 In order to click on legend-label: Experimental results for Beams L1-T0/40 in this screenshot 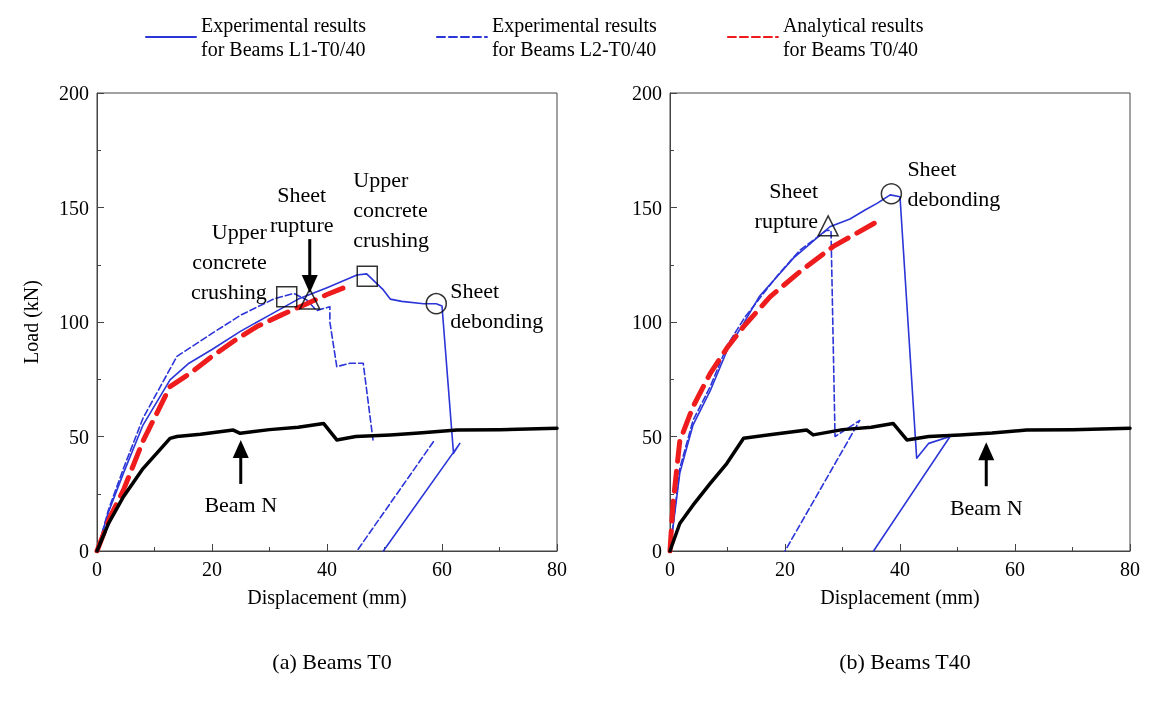, I will do `click(284, 37)`.